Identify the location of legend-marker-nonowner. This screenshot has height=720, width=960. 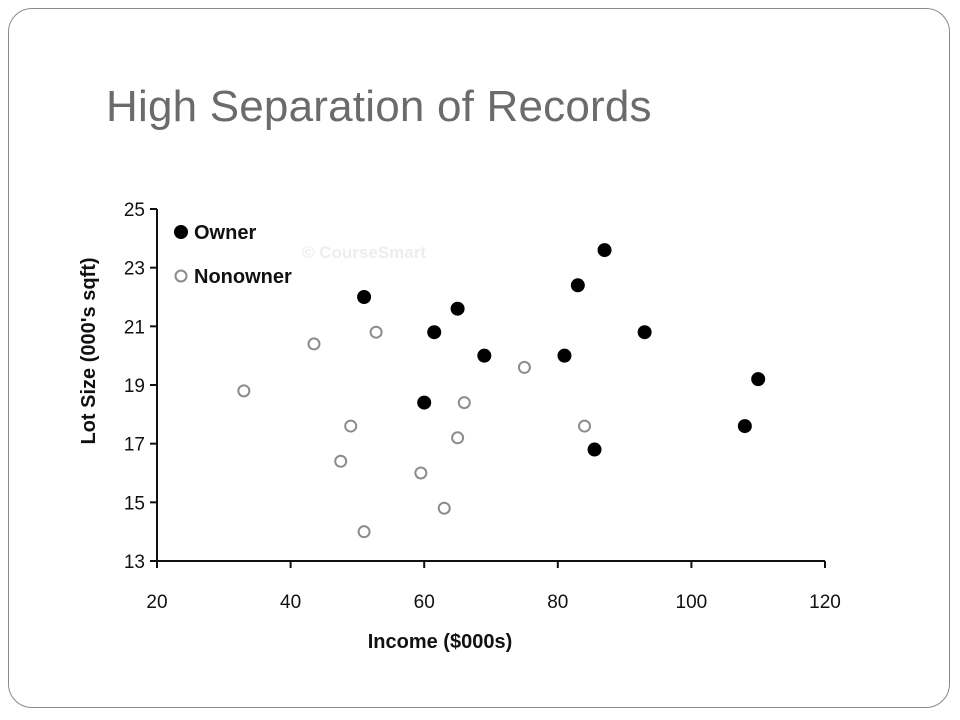
(181, 276).